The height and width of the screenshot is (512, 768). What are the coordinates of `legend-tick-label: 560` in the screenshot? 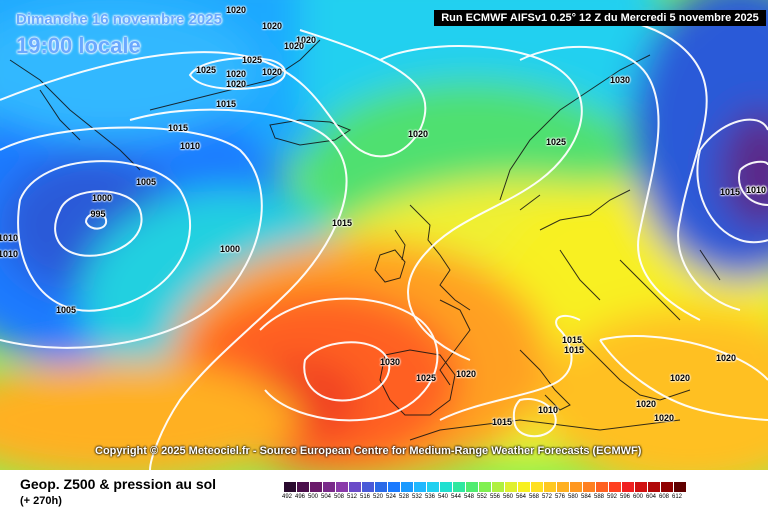 It's located at (508, 497).